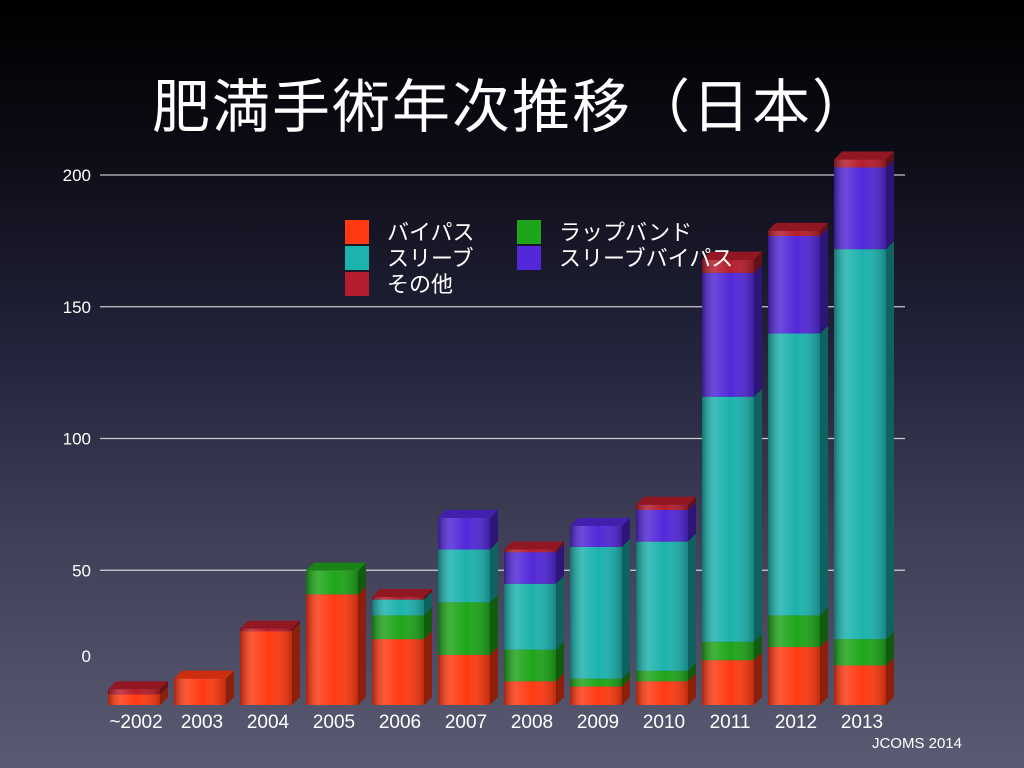 The image size is (1024, 768). I want to click on bar-2012, so click(798, 463).